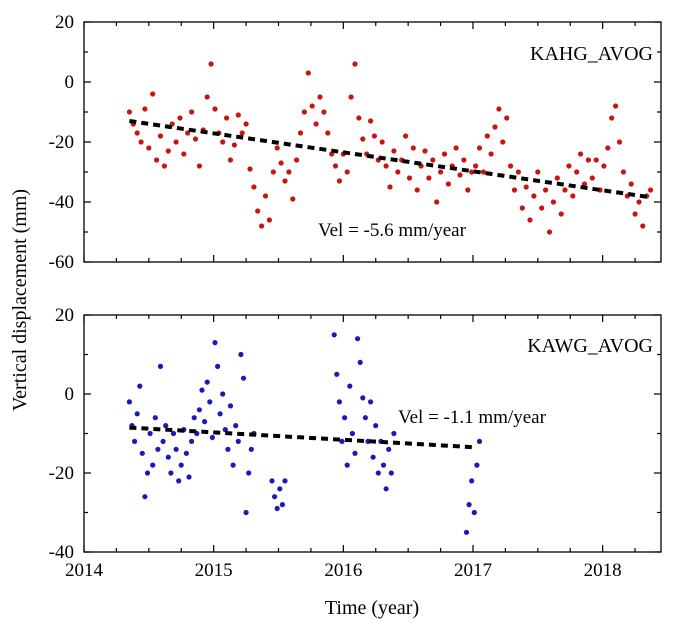 This screenshot has height=626, width=685. I want to click on top-ytick-label: -60, so click(61, 262).